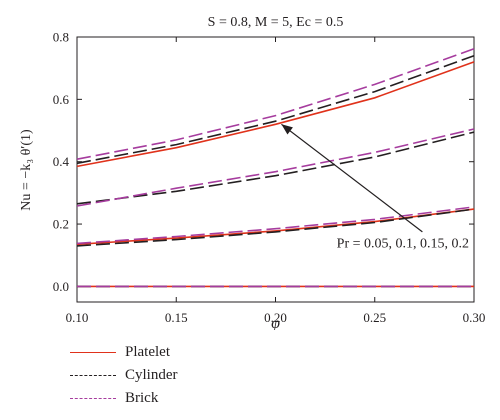 The height and width of the screenshot is (420, 500). What do you see at coordinates (151, 375) in the screenshot?
I see `legend-label: Cylinder` at bounding box center [151, 375].